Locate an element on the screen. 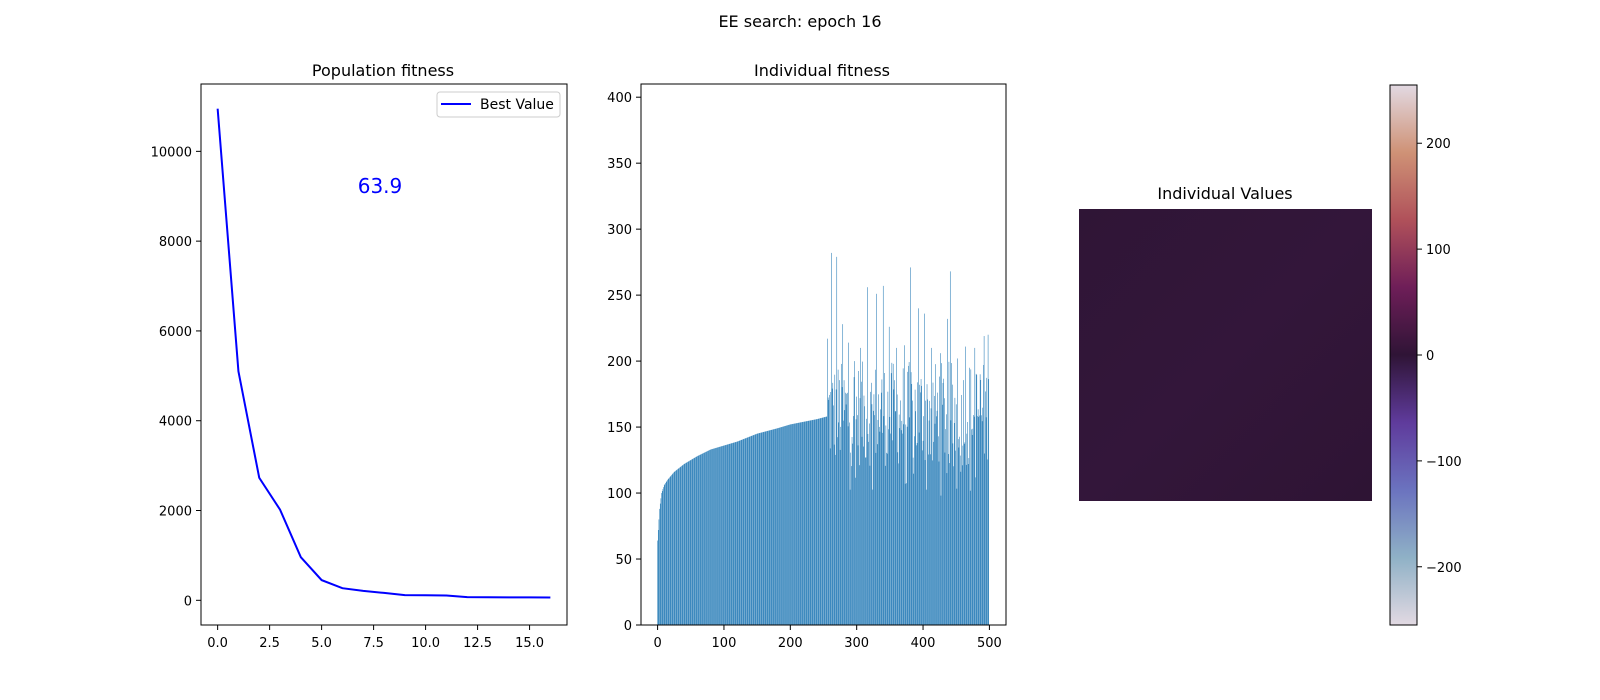  y-tick-label: 350 is located at coordinates (619, 164).